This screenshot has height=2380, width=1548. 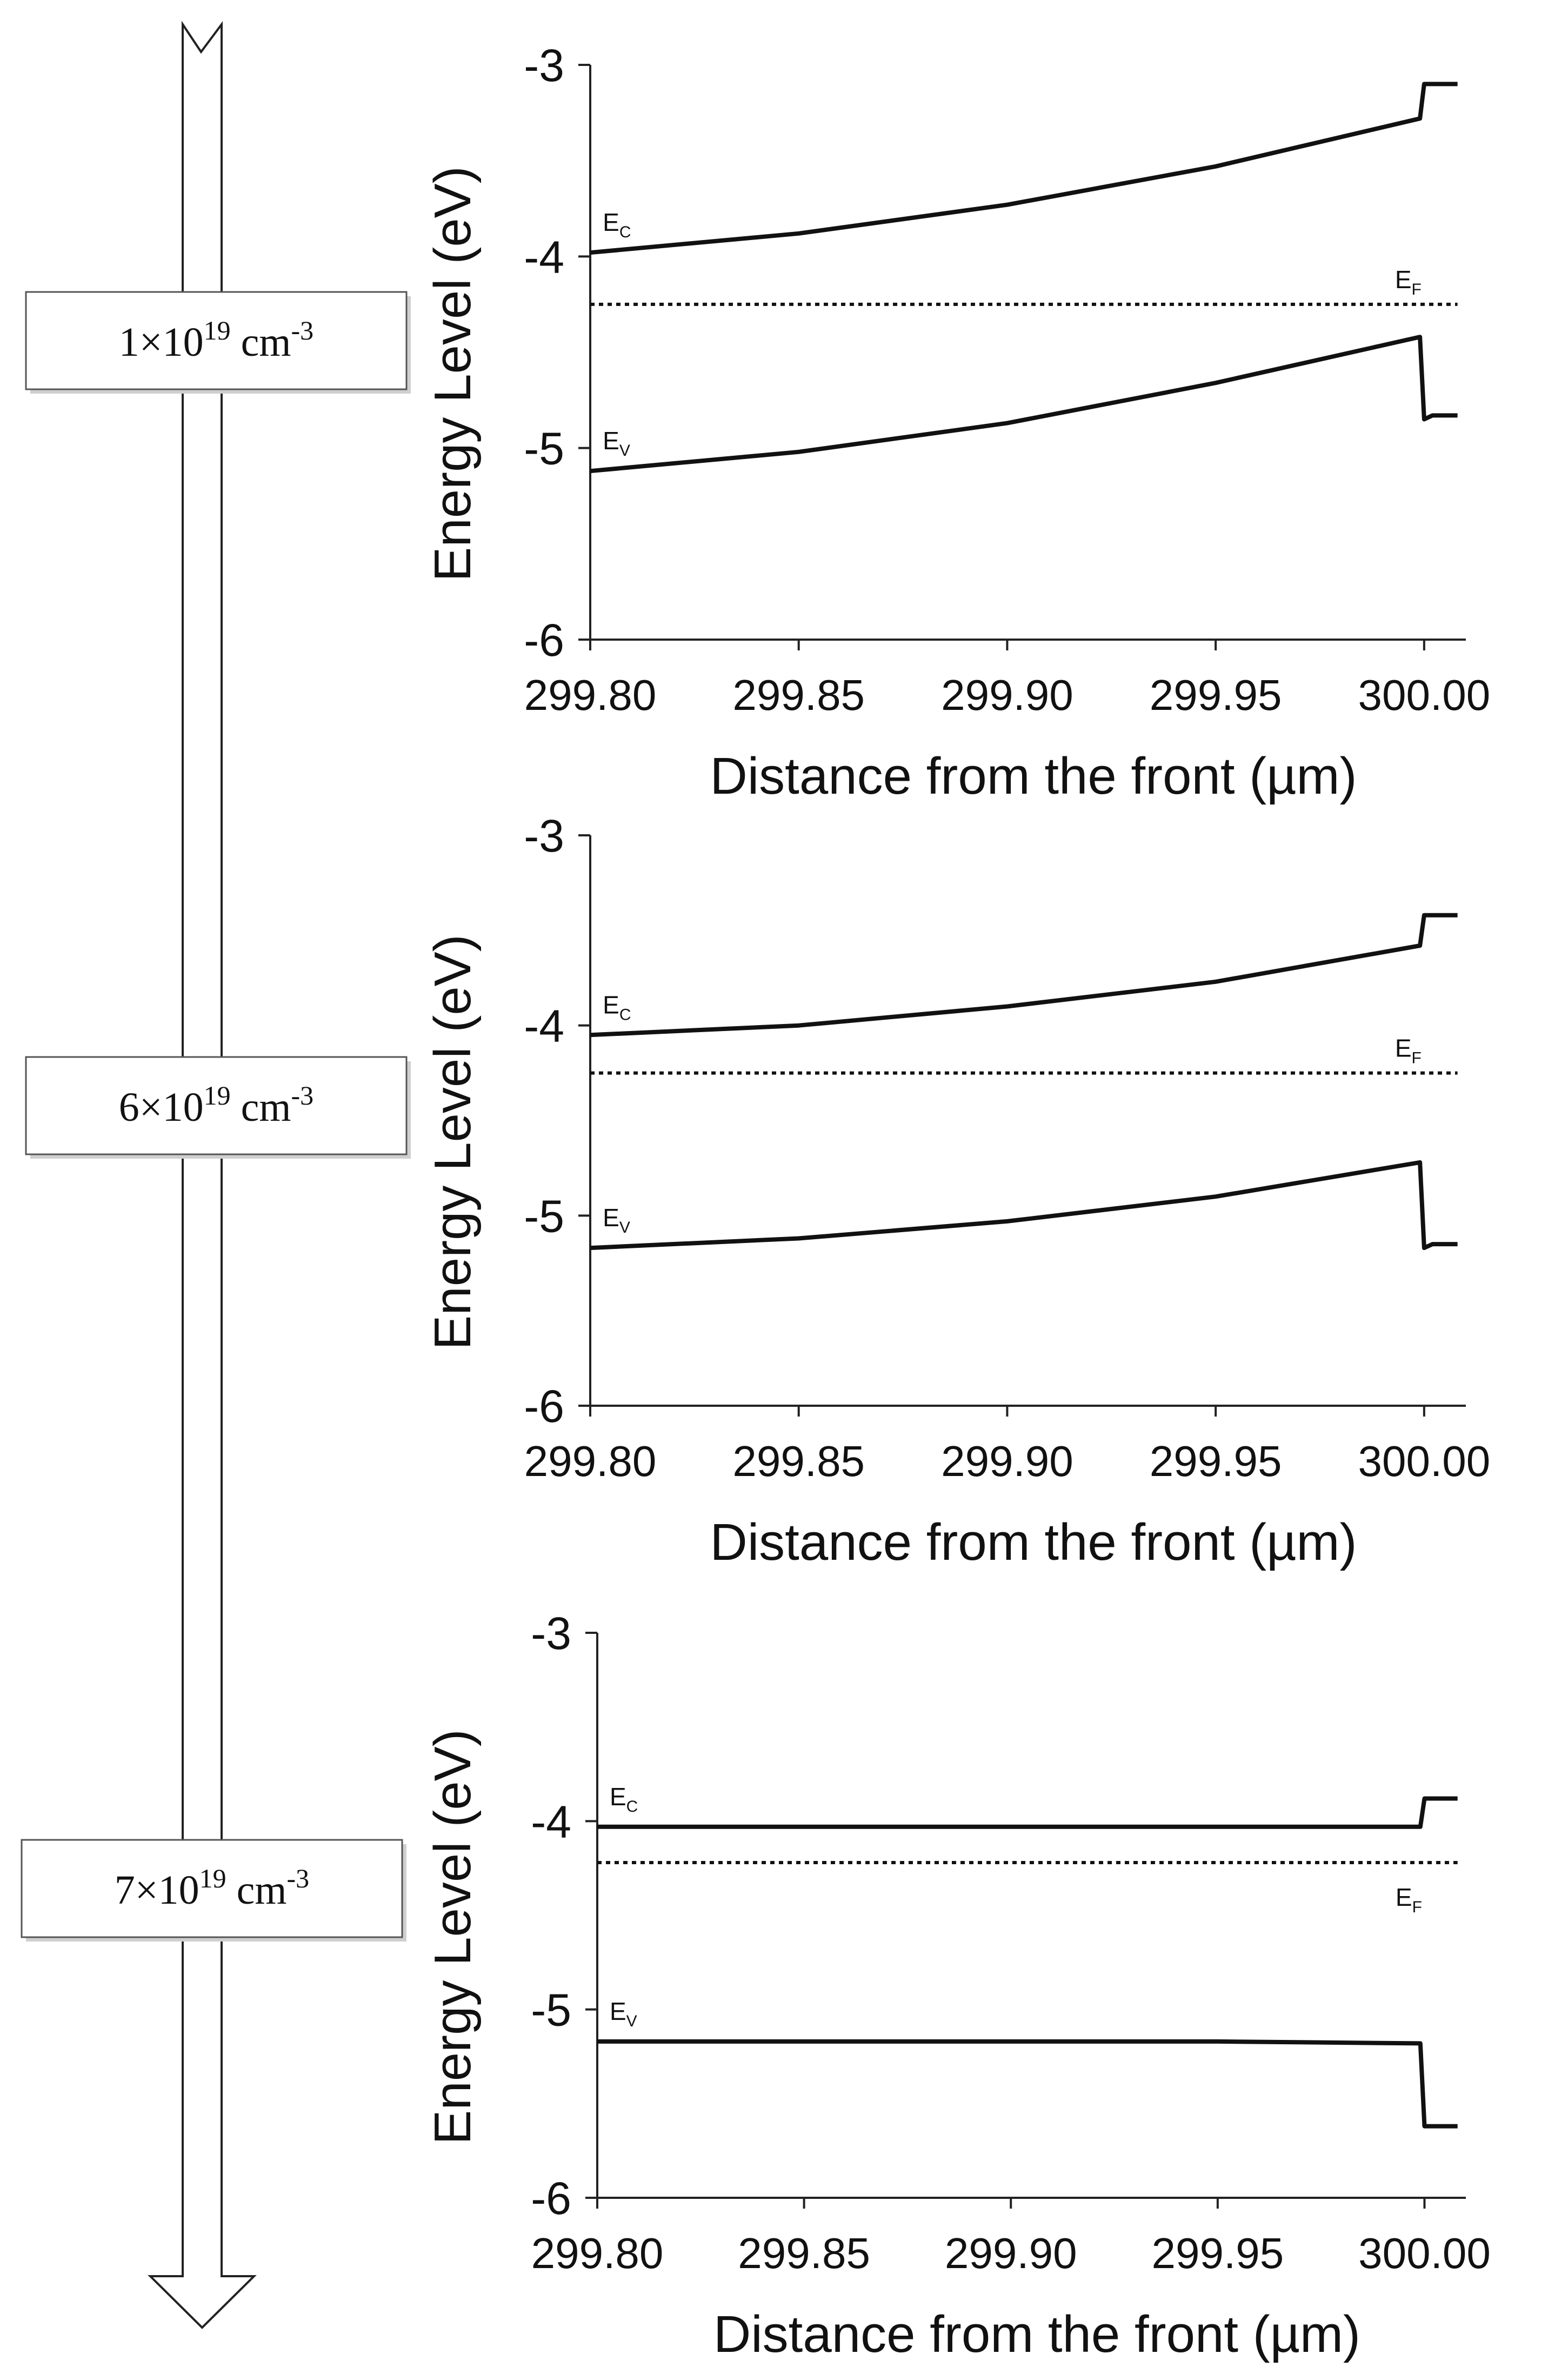 I want to click on doping-label-text: 1×1019 cm-3, so click(x=216, y=340).